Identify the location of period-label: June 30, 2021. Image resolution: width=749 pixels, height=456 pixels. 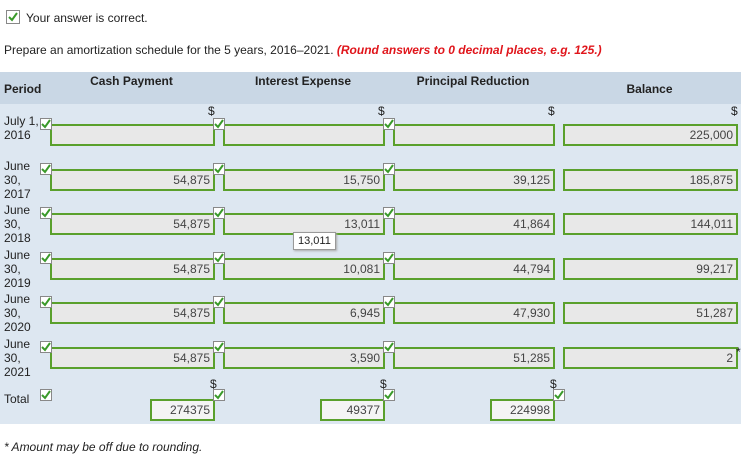
(17, 357).